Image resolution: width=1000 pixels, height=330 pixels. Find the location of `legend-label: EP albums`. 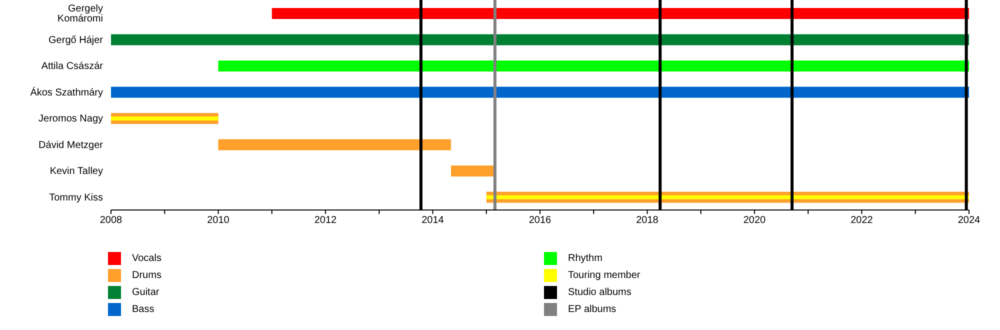

legend-label: EP albums is located at coordinates (592, 309).